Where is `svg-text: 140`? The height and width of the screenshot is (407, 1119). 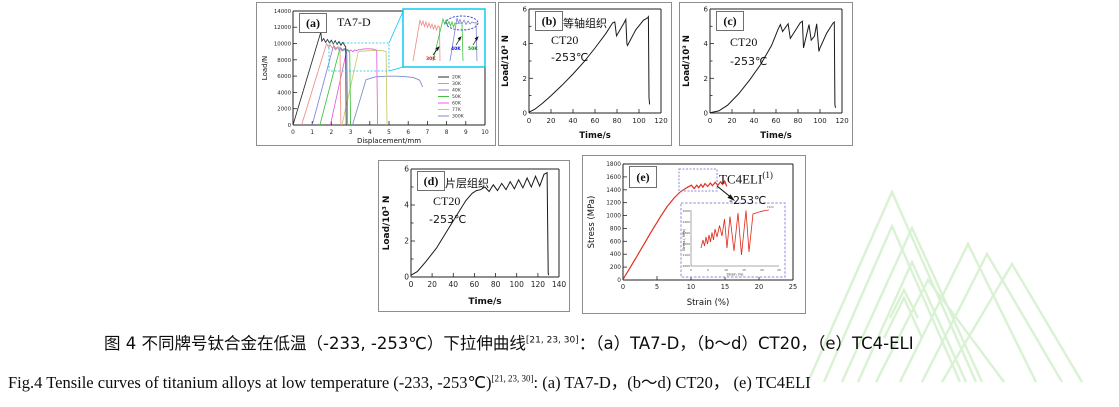 svg-text: 140 is located at coordinates (559, 284).